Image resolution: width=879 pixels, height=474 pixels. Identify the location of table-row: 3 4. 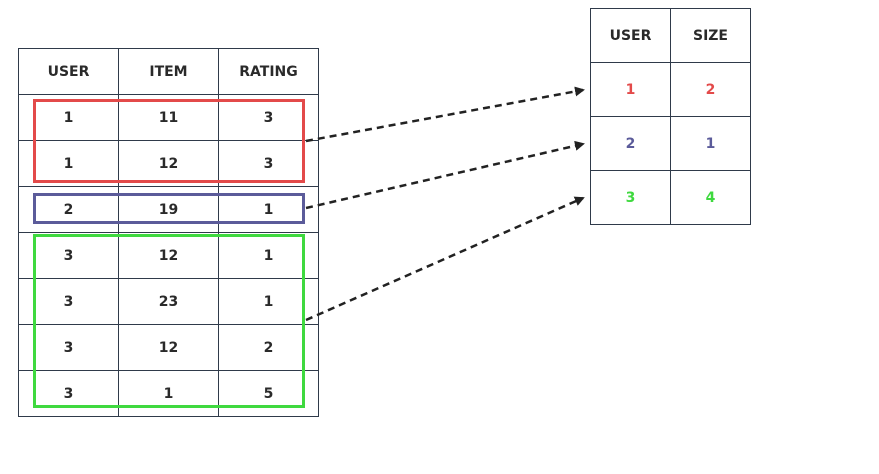
(670, 197).